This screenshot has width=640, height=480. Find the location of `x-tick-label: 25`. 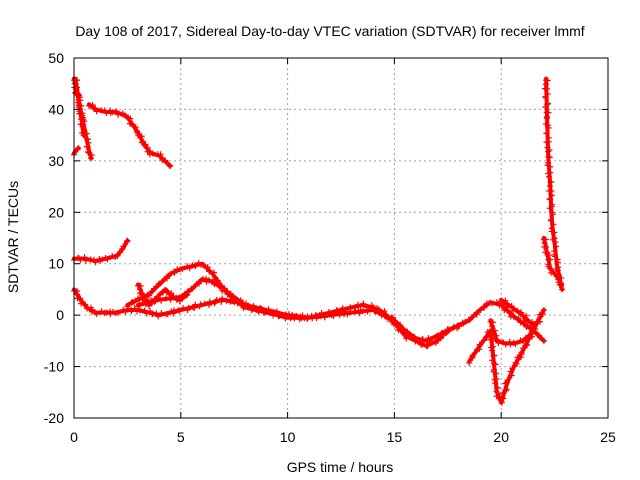

x-tick-label: 25 is located at coordinates (608, 437).